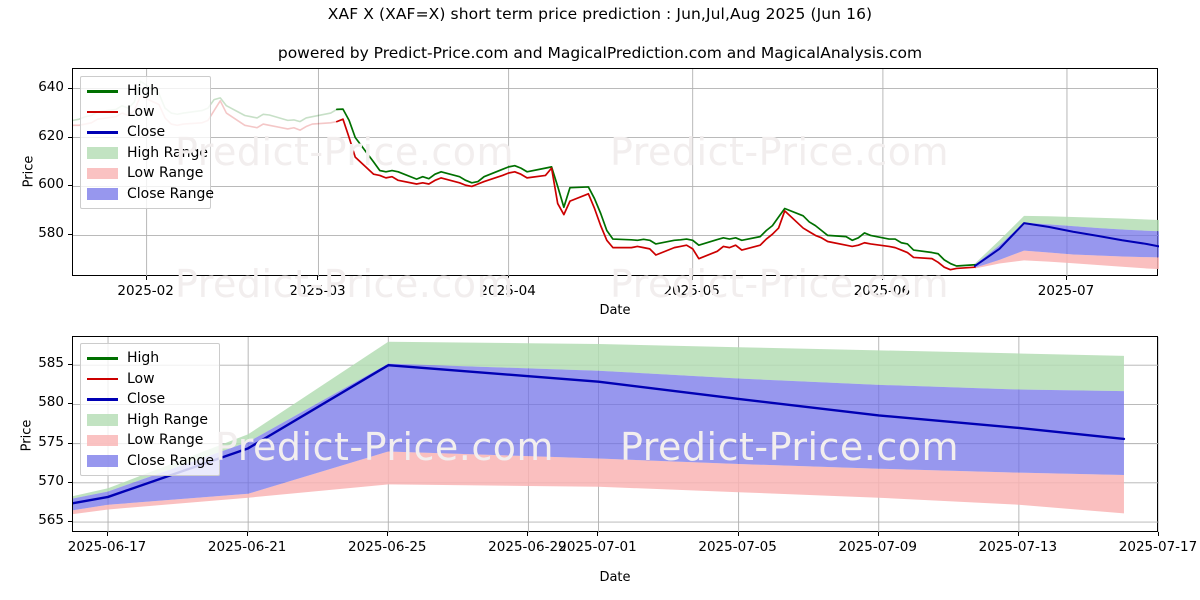  I want to click on top-chart-ylabel: Price, so click(29, 171).